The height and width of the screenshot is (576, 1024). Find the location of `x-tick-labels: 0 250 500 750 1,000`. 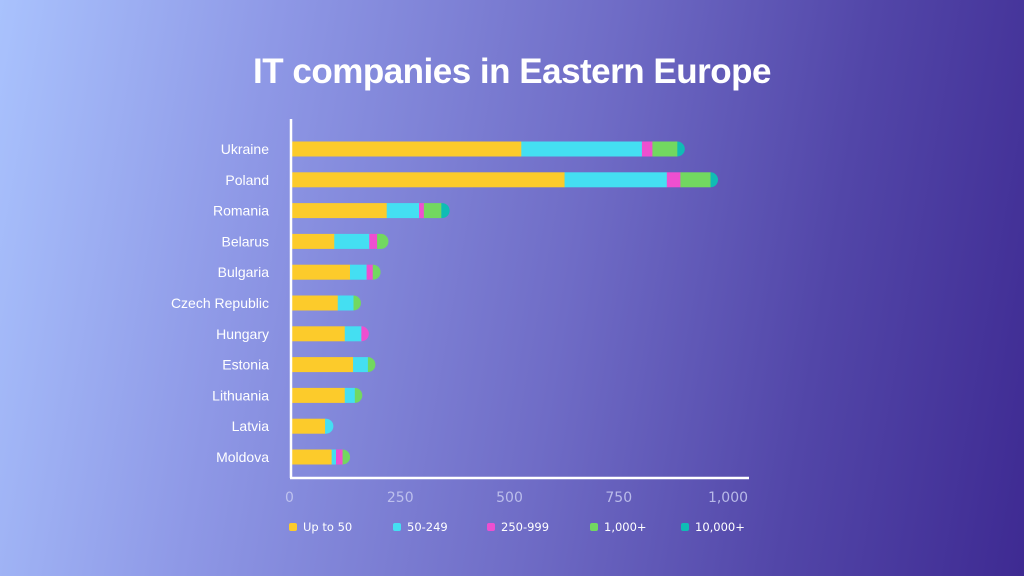

x-tick-labels: 0 250 500 750 1,000 is located at coordinates (516, 498).